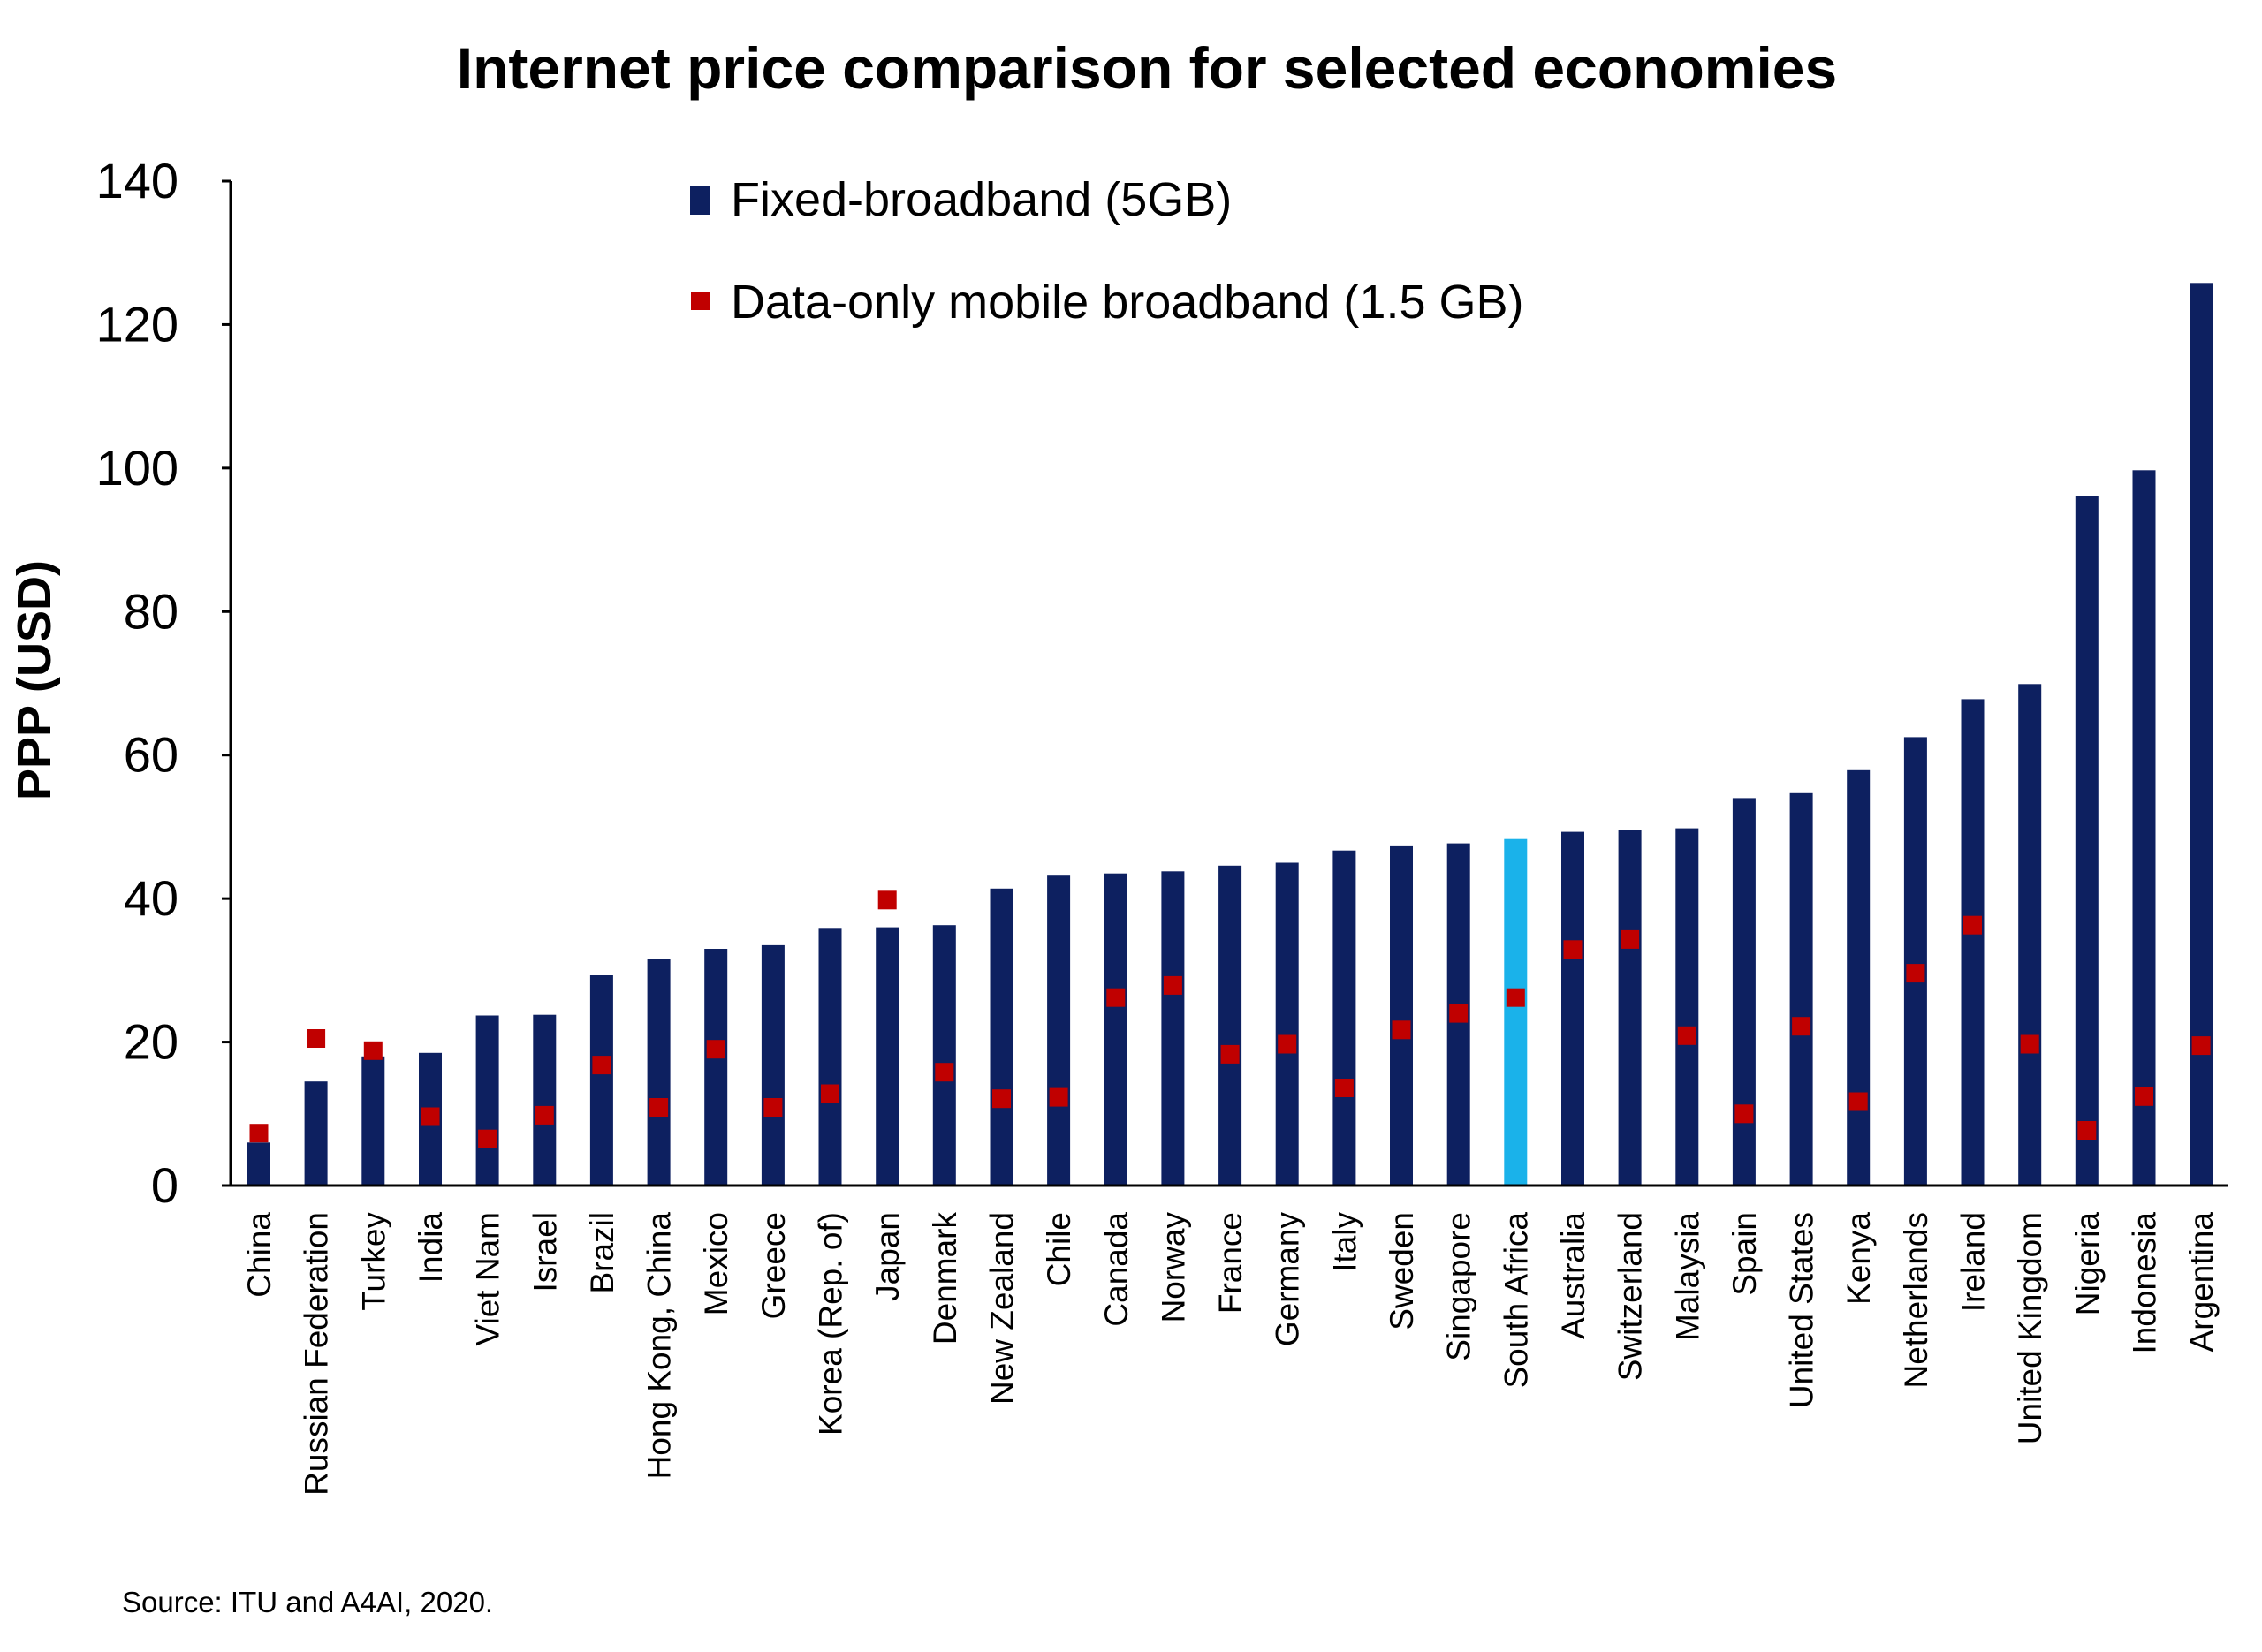  I want to click on x-tick-label: Ireland, so click(1973, 1262).